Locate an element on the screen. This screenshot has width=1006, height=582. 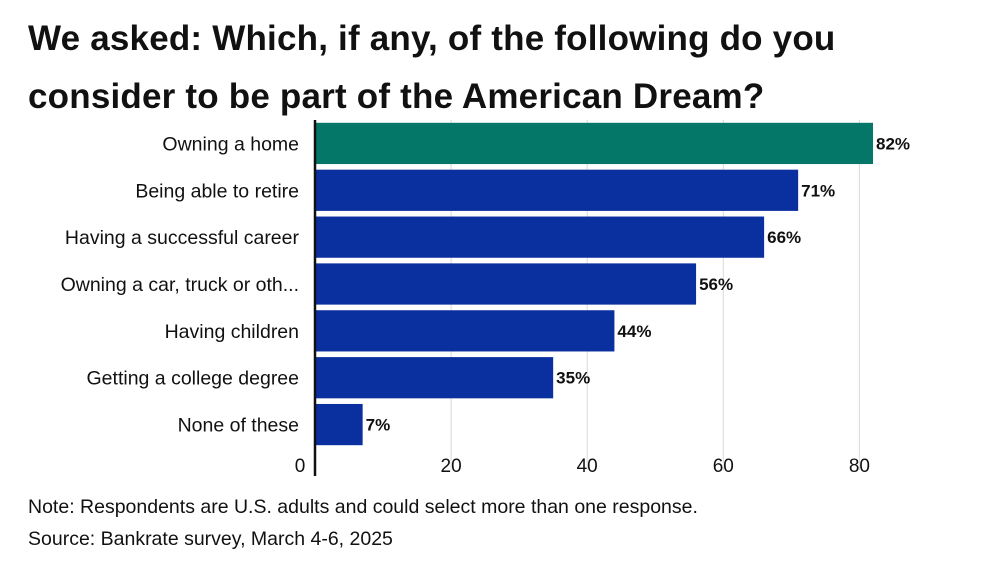
category-label: Having a successful career is located at coordinates (182, 238).